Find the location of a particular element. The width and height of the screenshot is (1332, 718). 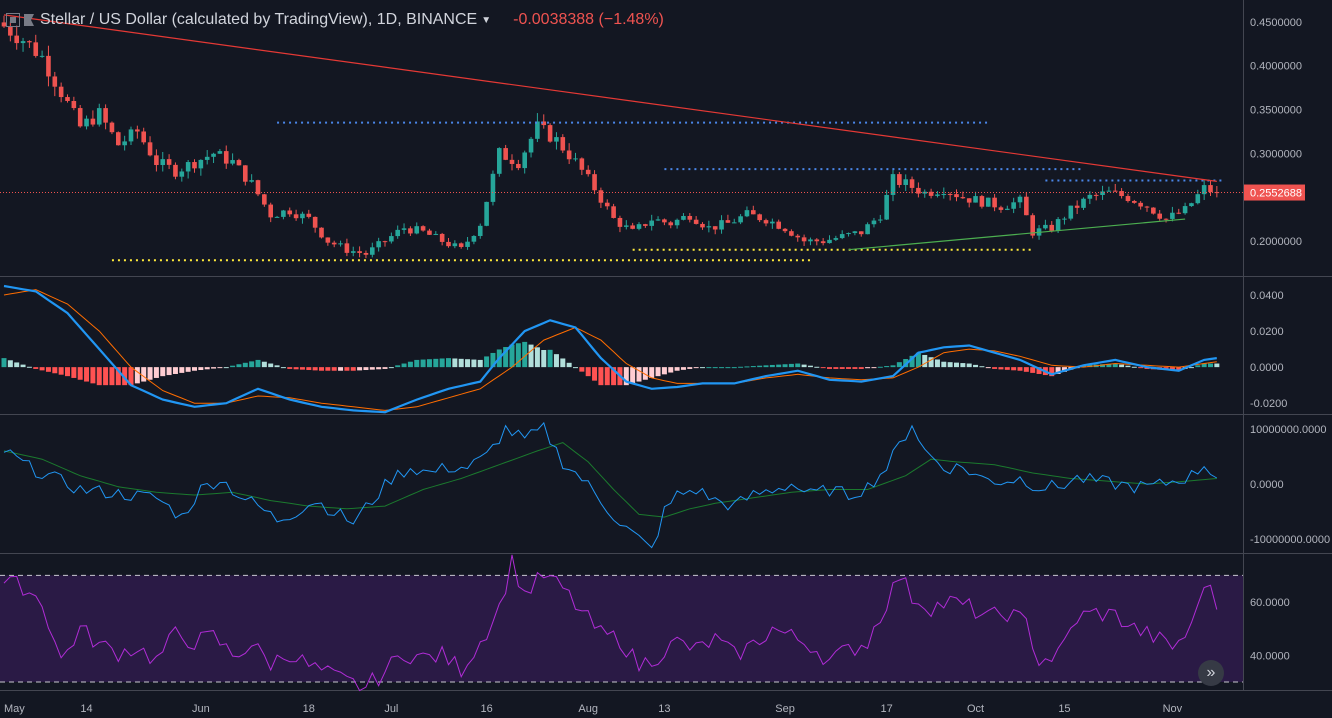

time-axis-label: 14 is located at coordinates (86, 709).